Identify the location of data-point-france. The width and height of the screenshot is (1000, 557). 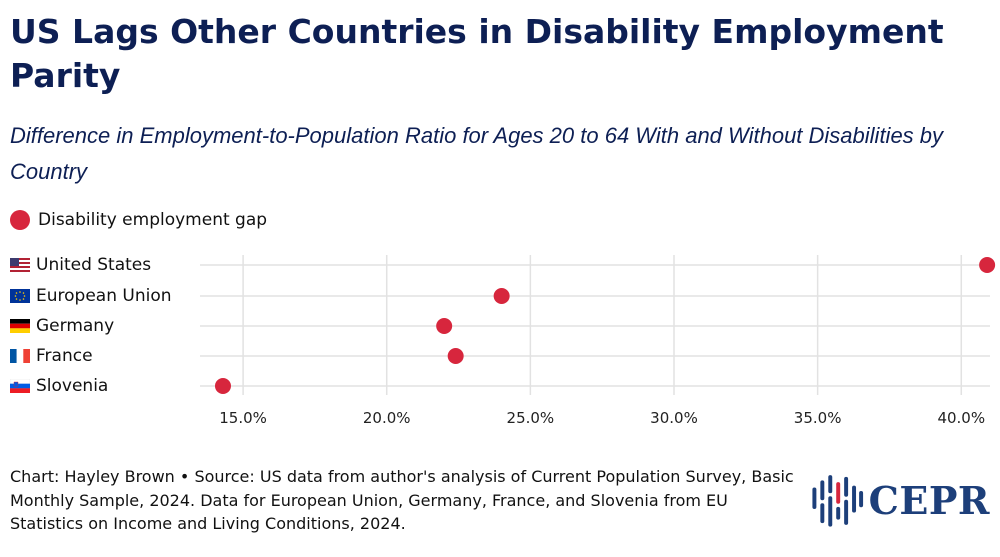
(455, 356).